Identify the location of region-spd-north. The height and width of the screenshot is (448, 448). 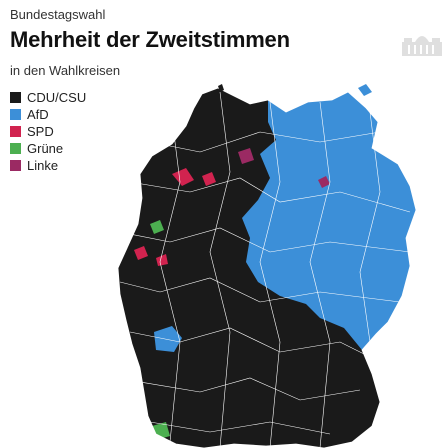
(183, 177).